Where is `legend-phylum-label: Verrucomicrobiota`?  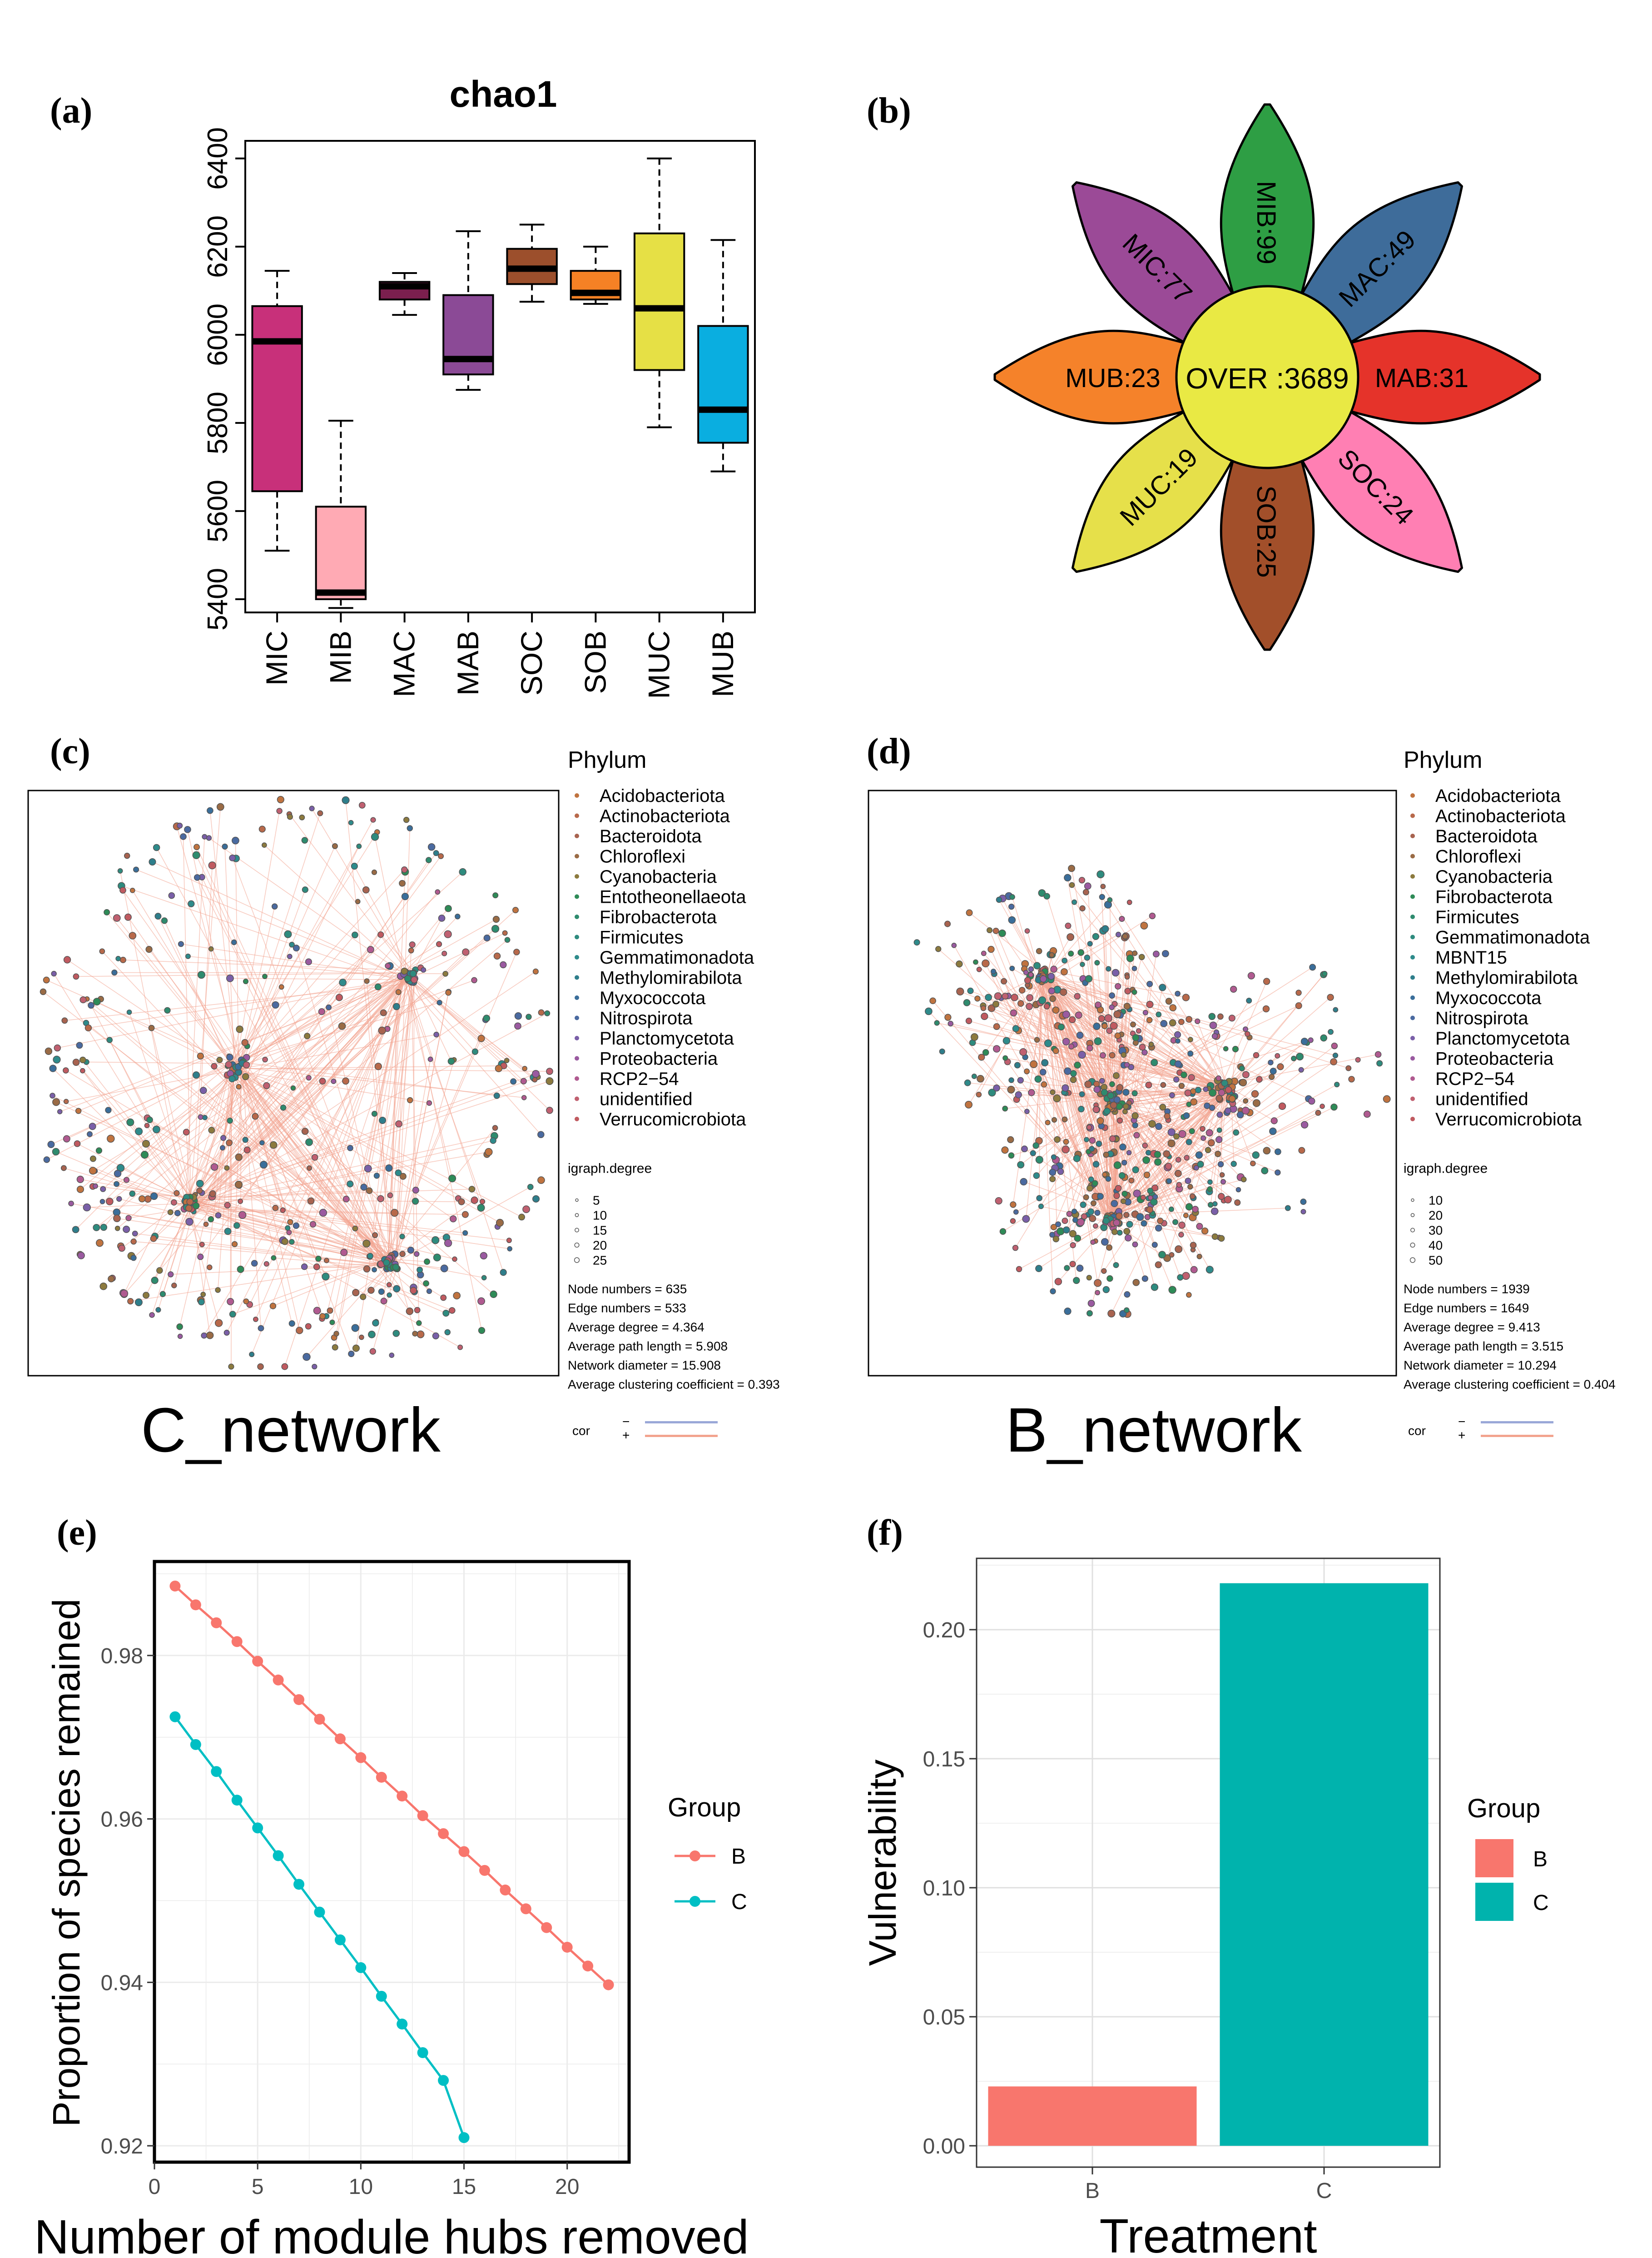 legend-phylum-label: Verrucomicrobiota is located at coordinates (1508, 1119).